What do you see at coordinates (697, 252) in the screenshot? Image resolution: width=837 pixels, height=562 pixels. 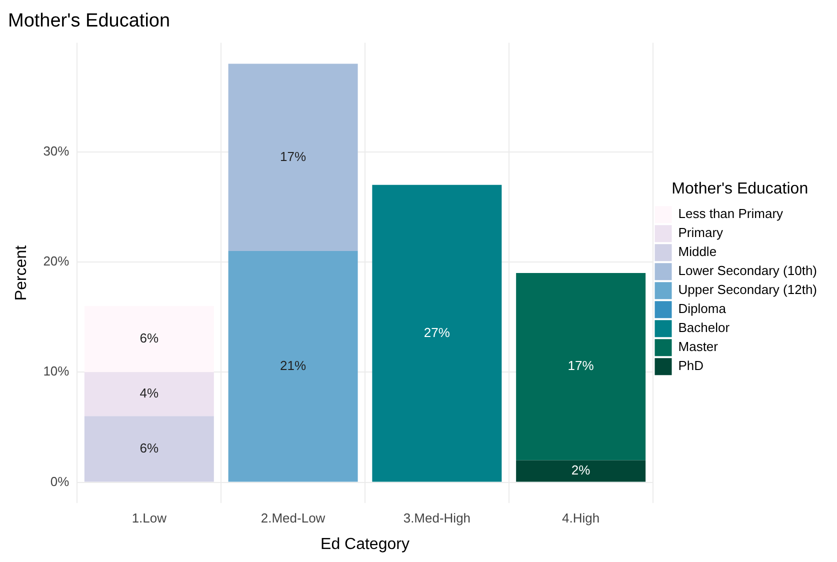 I see `legend-label: Middle` at bounding box center [697, 252].